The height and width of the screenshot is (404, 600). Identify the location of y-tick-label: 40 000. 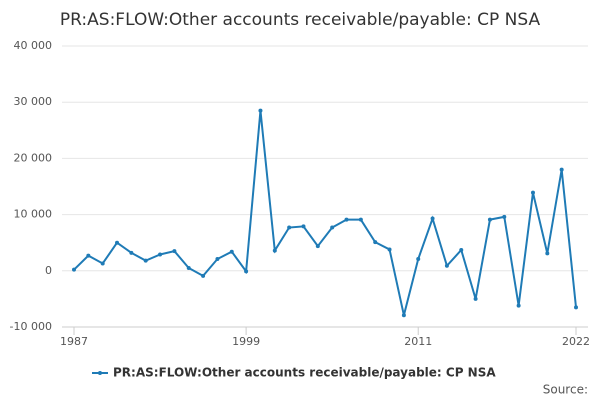
(33, 45).